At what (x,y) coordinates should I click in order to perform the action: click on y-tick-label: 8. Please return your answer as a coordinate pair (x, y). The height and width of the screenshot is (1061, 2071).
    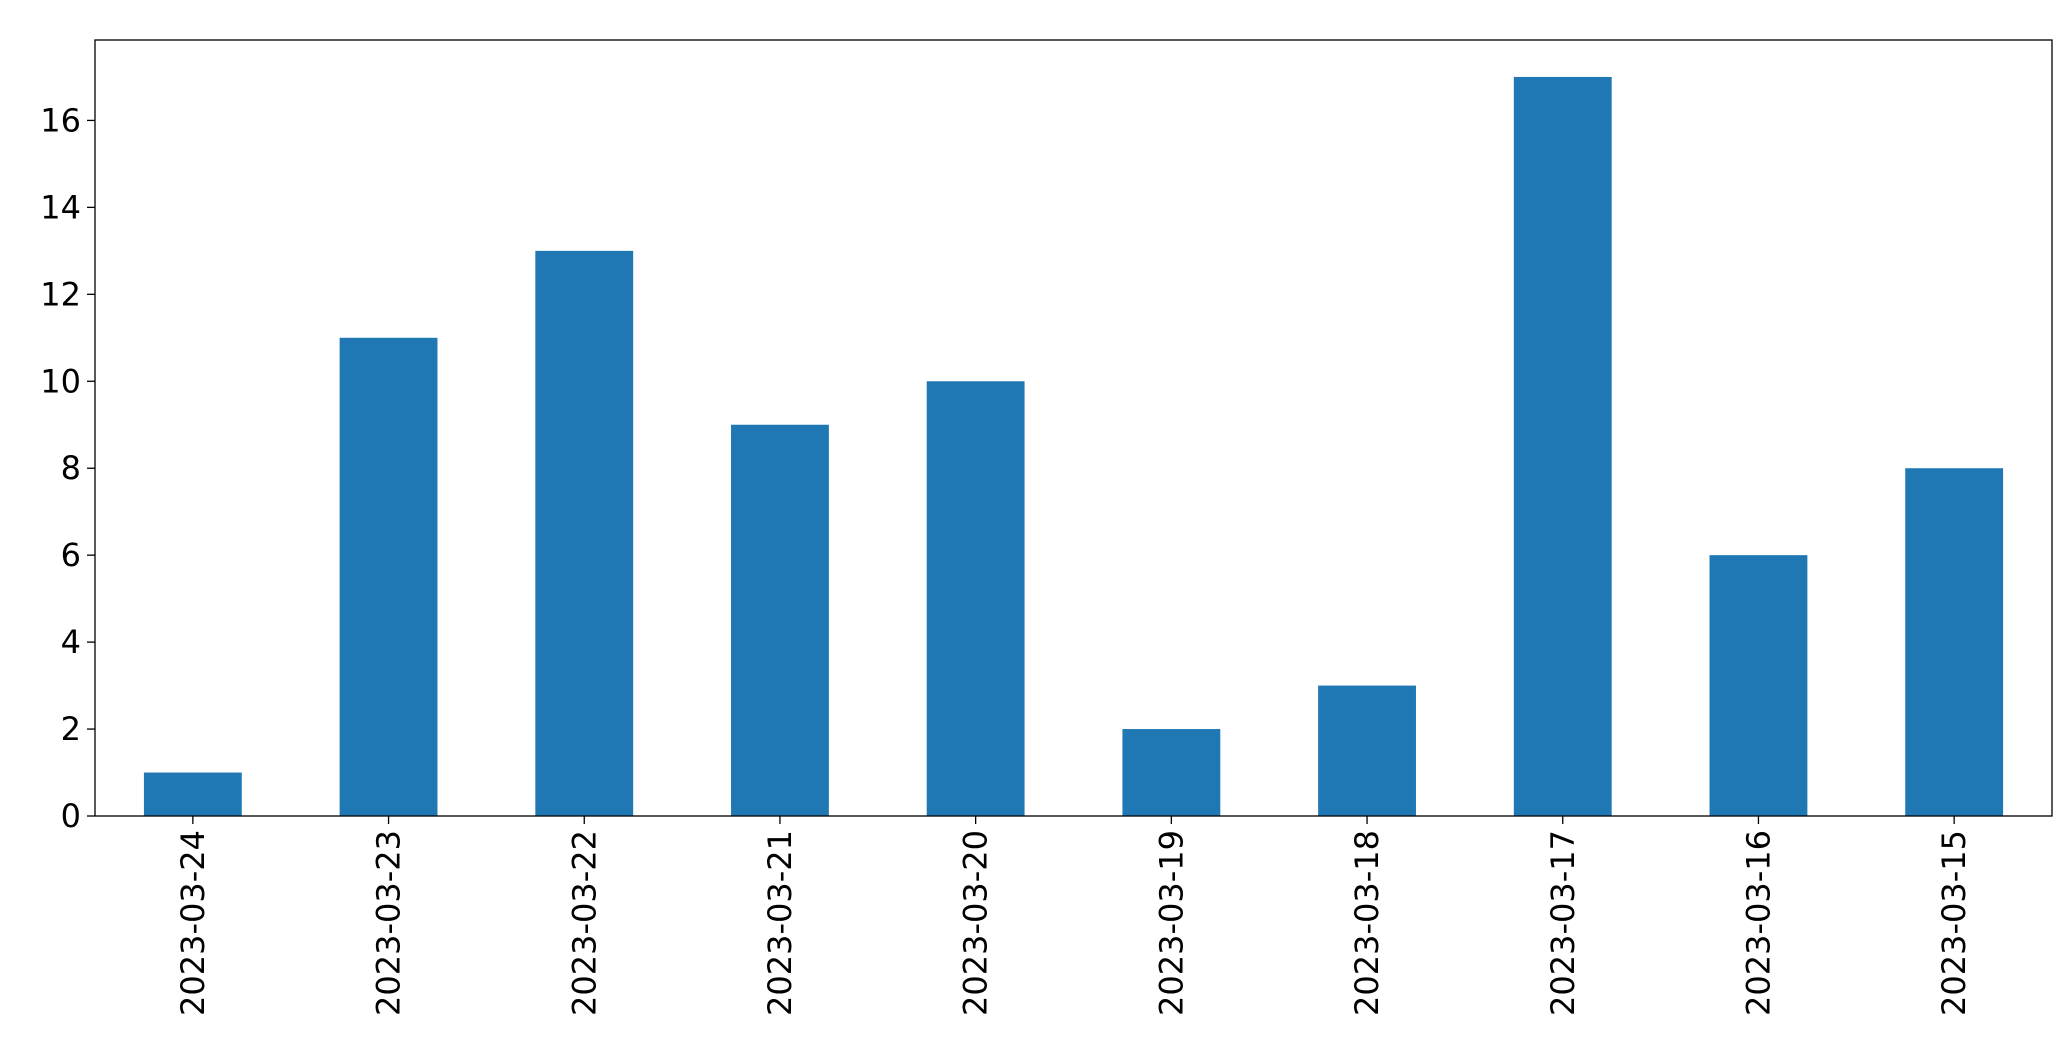
    Looking at the image, I should click on (71, 468).